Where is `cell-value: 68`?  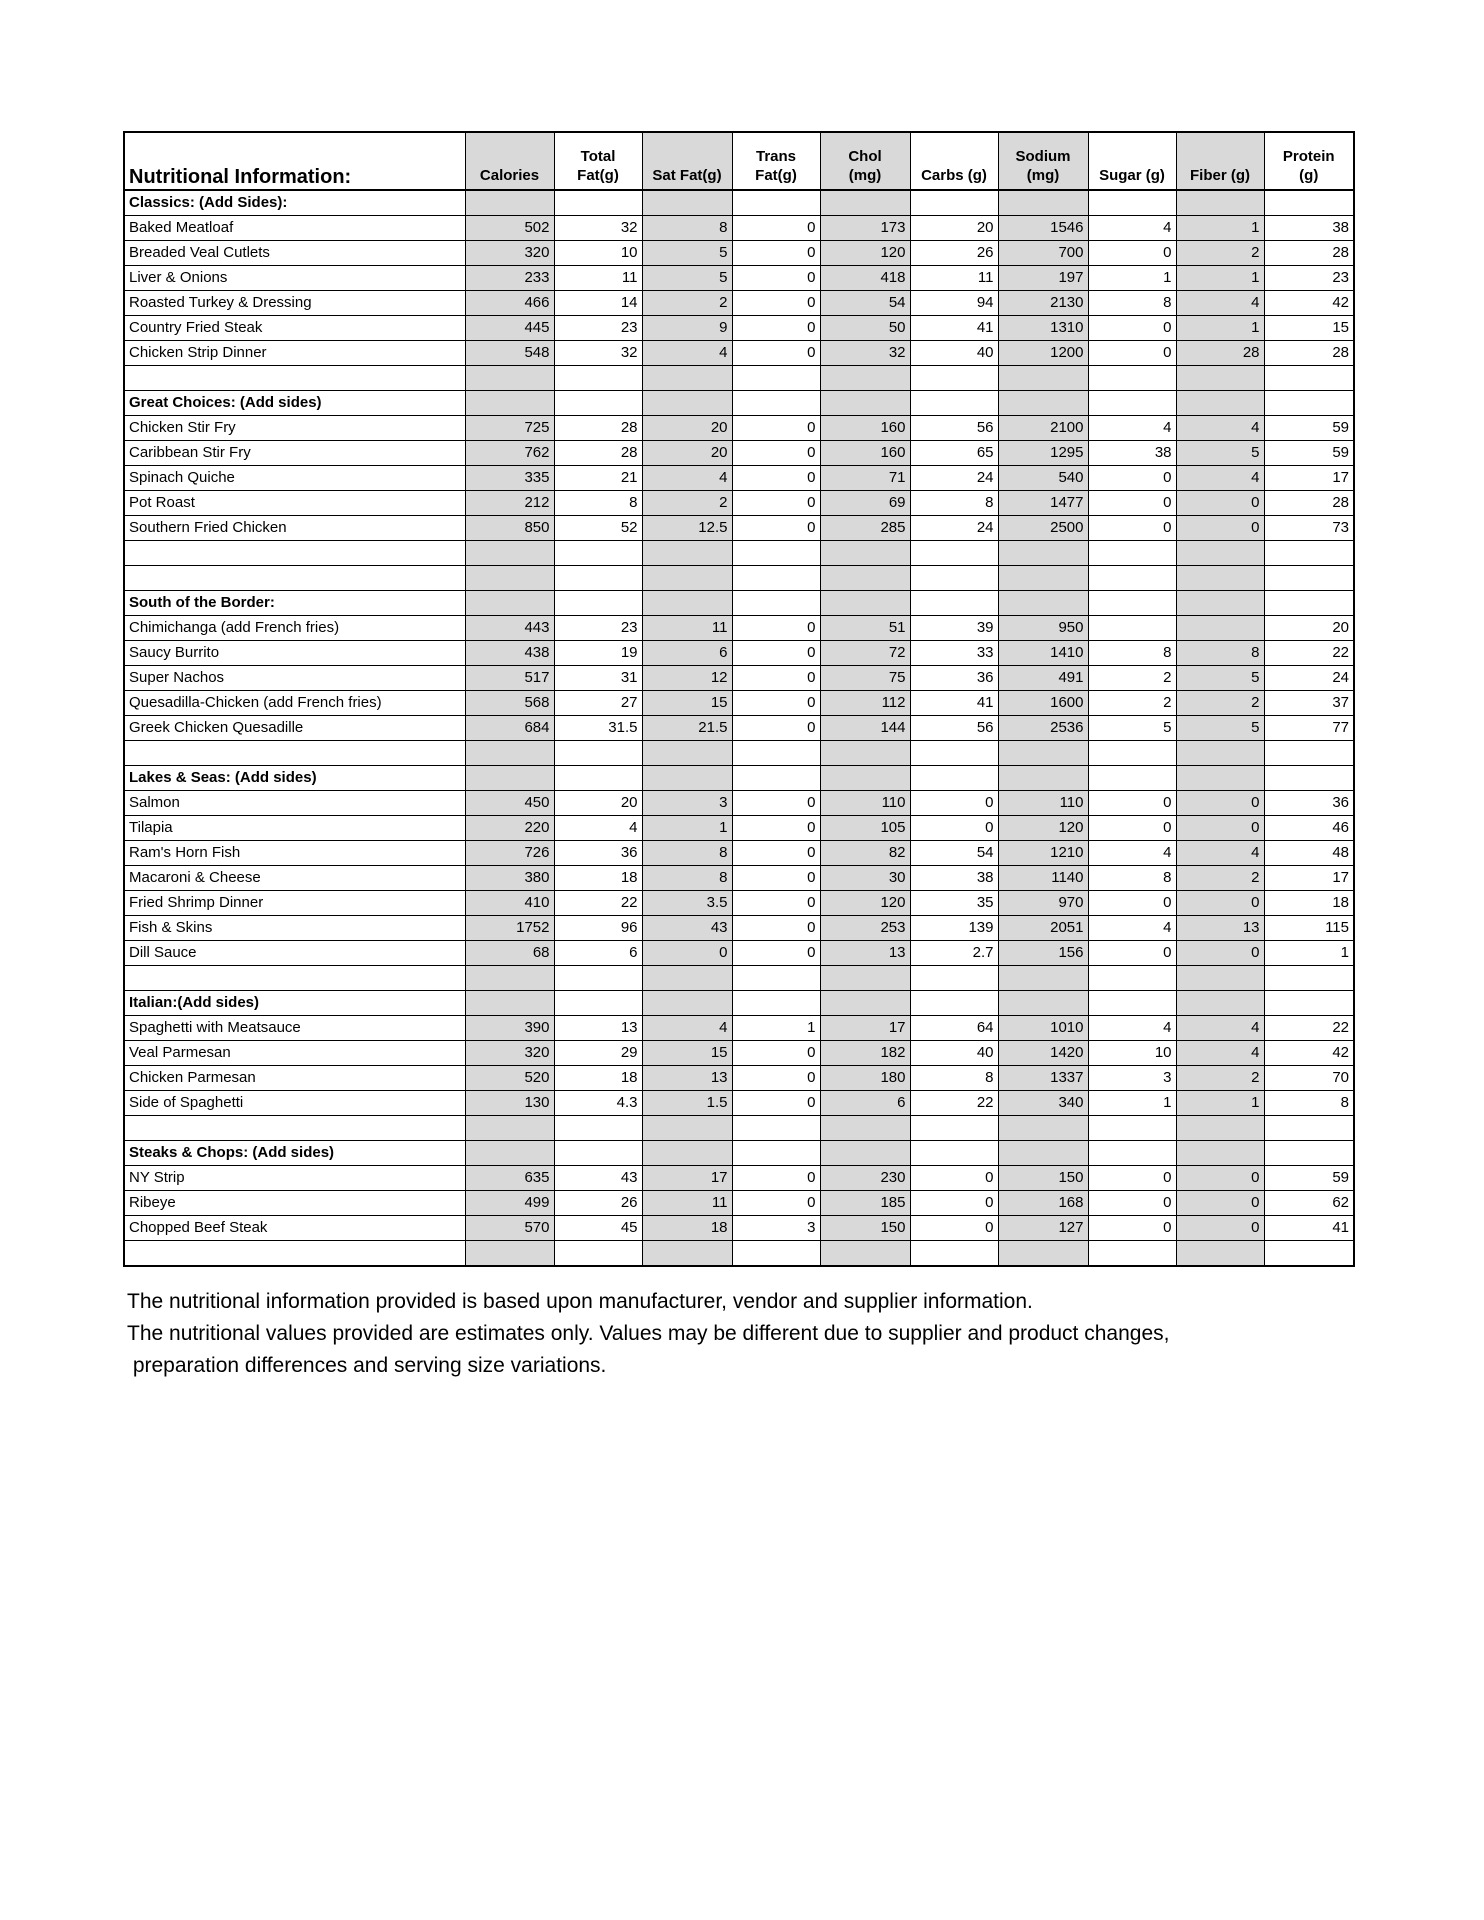 cell-value: 68 is located at coordinates (509, 953).